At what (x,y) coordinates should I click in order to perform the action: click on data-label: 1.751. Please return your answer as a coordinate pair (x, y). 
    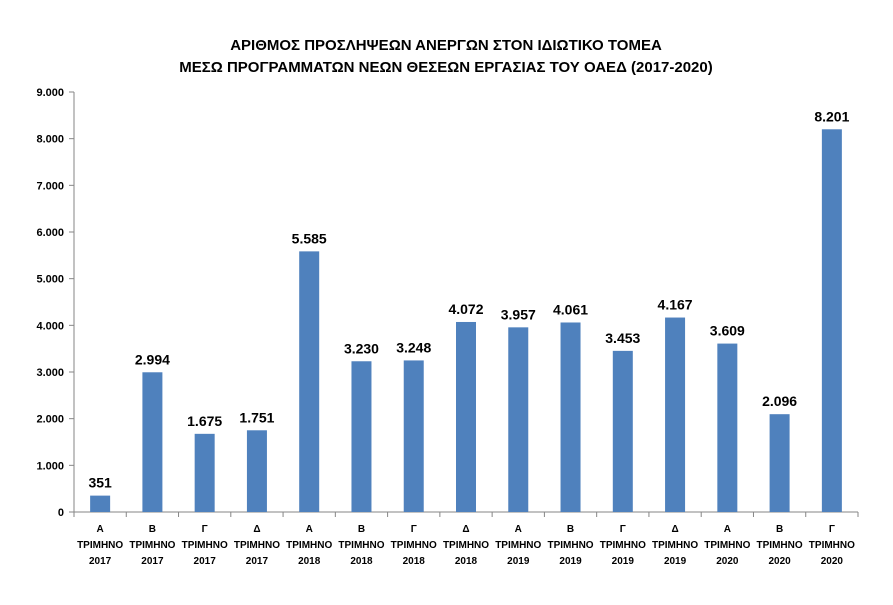
    Looking at the image, I should click on (256, 417).